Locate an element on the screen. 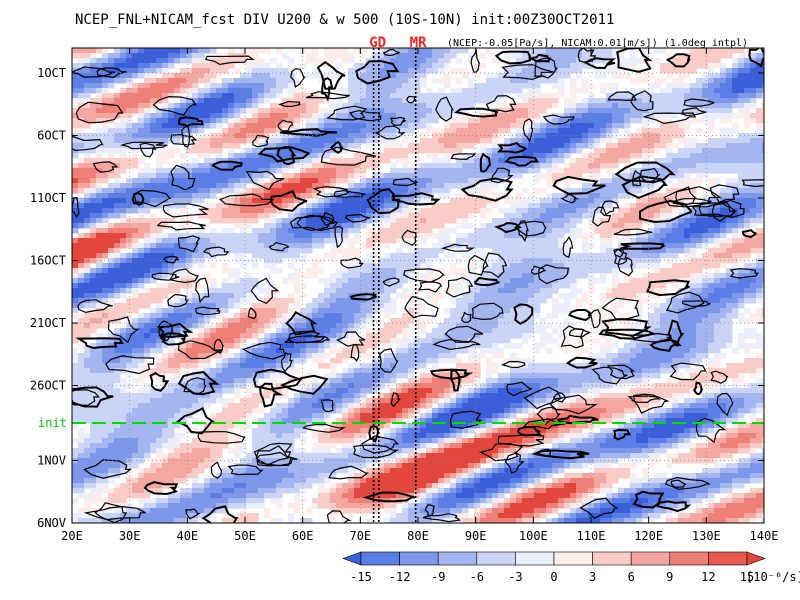 The image size is (800, 600). y-tick-label: 6NOV is located at coordinates (51, 523).